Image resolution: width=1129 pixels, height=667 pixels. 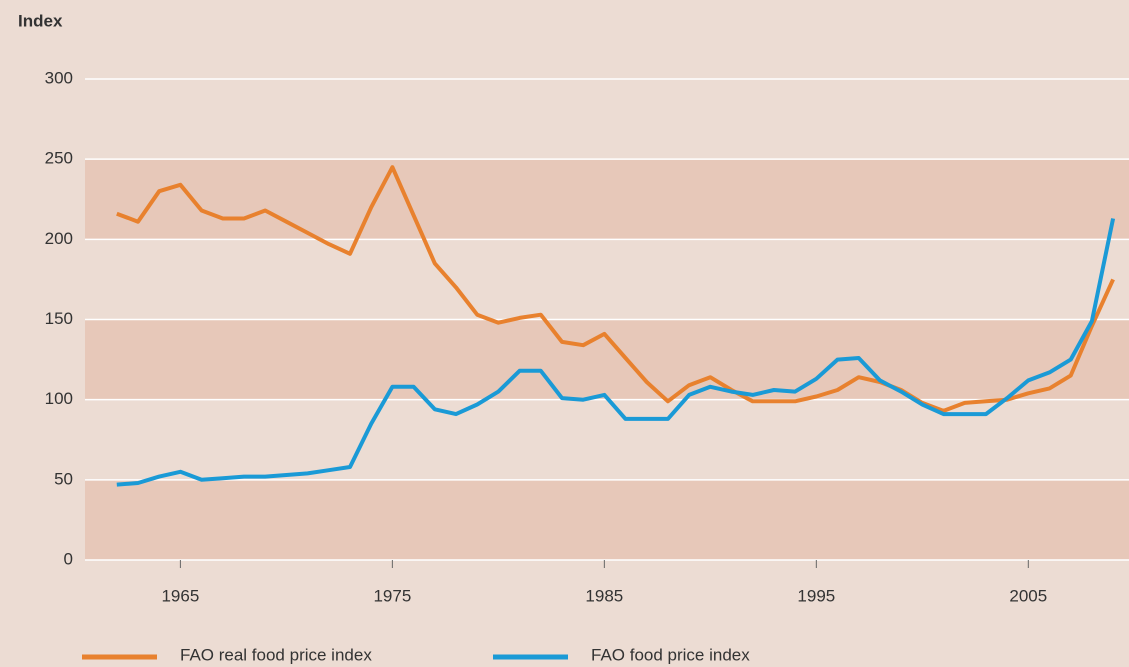 I want to click on y-tick-label: 100, so click(x=59, y=398).